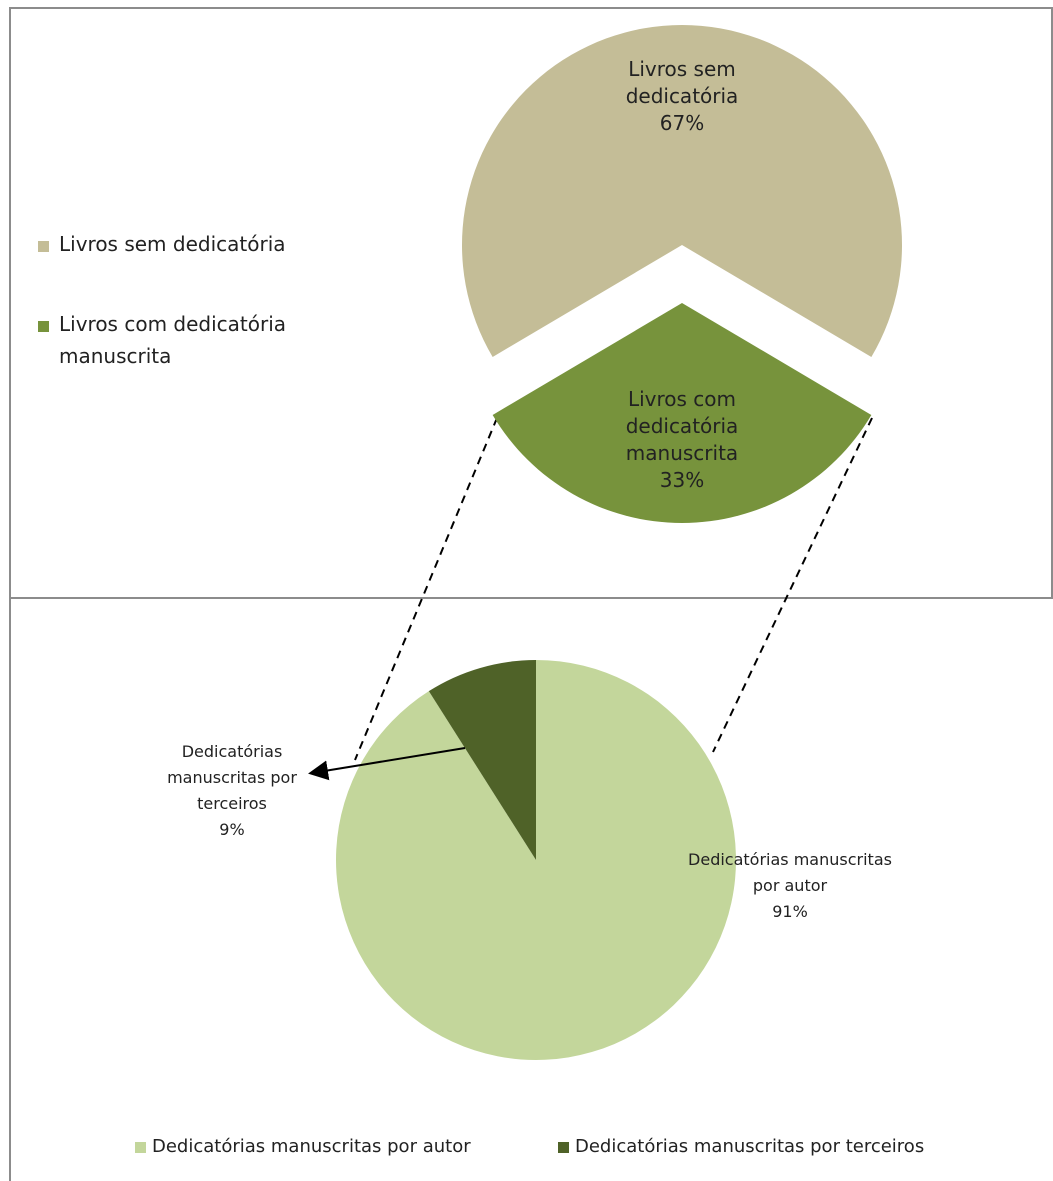 The image size is (1053, 1181). What do you see at coordinates (750, 1146) in the screenshot?
I see `legend-label: Dedicatórias manuscritas por terceiros` at bounding box center [750, 1146].